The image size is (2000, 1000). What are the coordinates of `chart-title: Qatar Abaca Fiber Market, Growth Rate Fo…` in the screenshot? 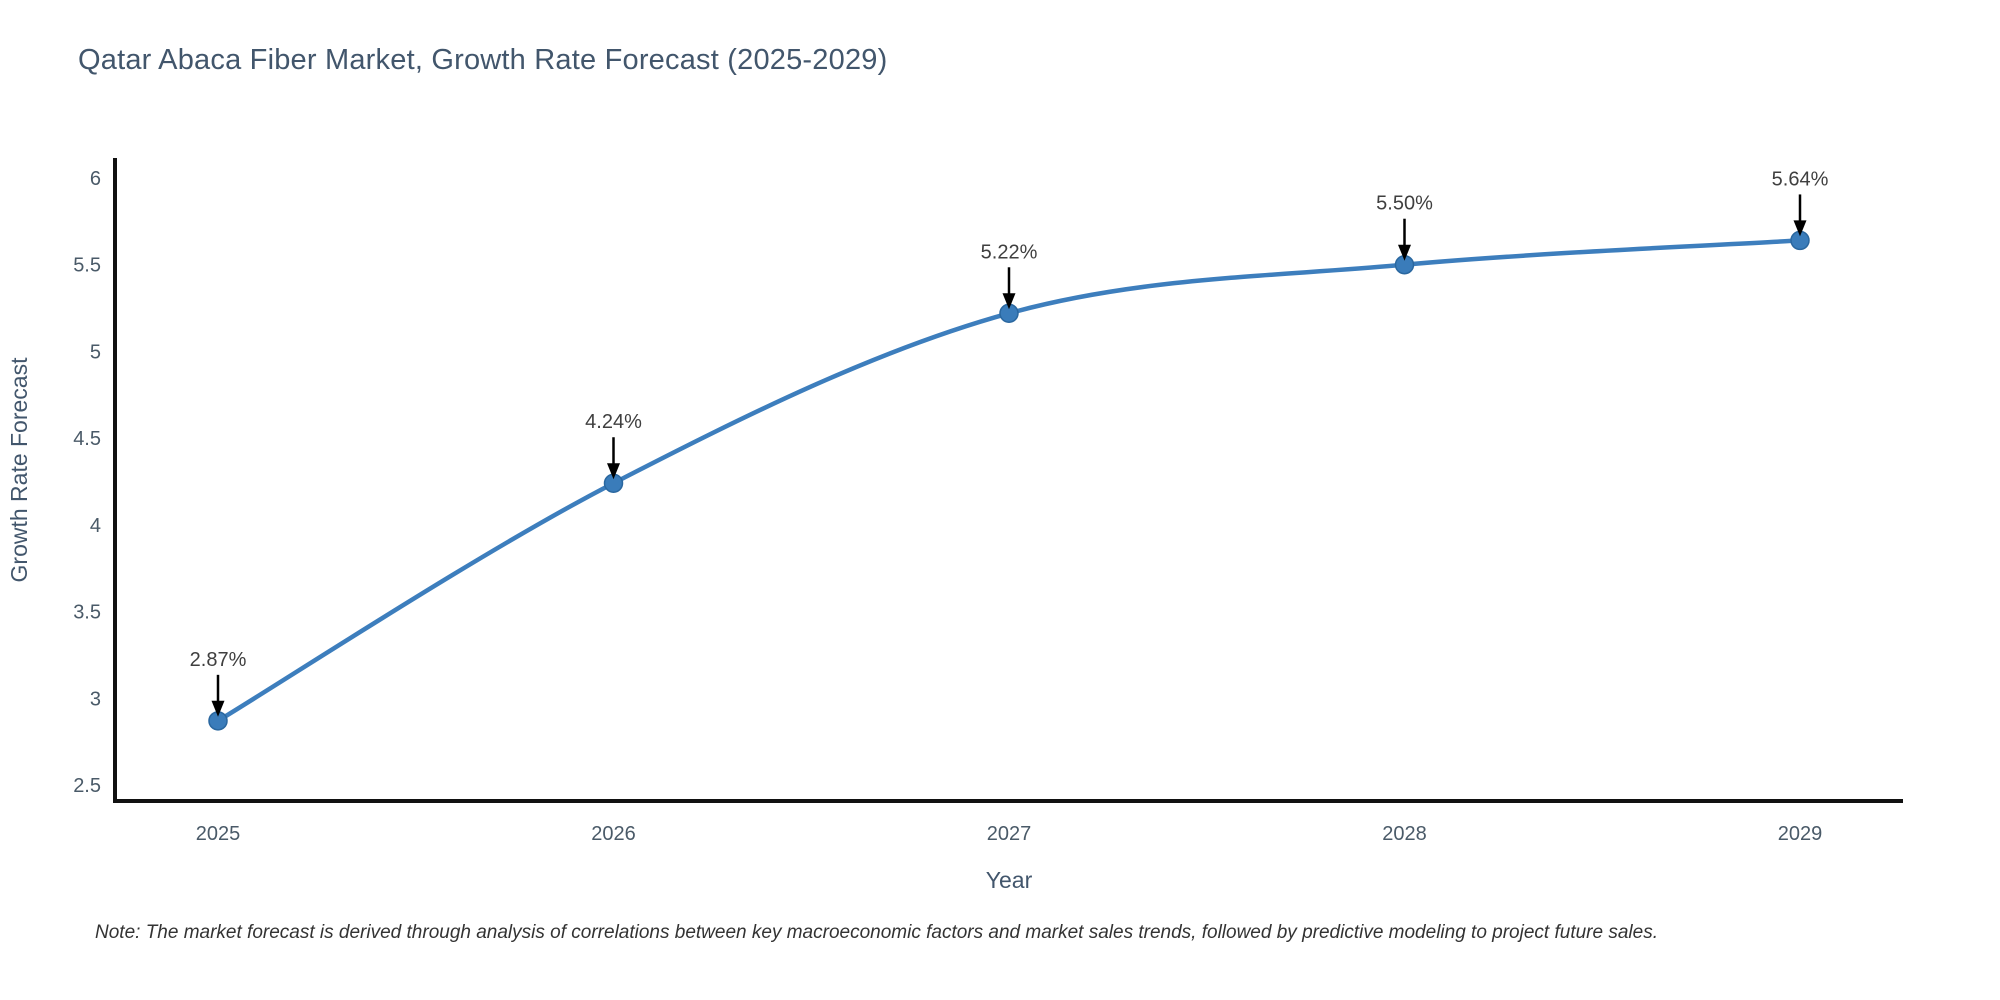 It's located at (483, 60).